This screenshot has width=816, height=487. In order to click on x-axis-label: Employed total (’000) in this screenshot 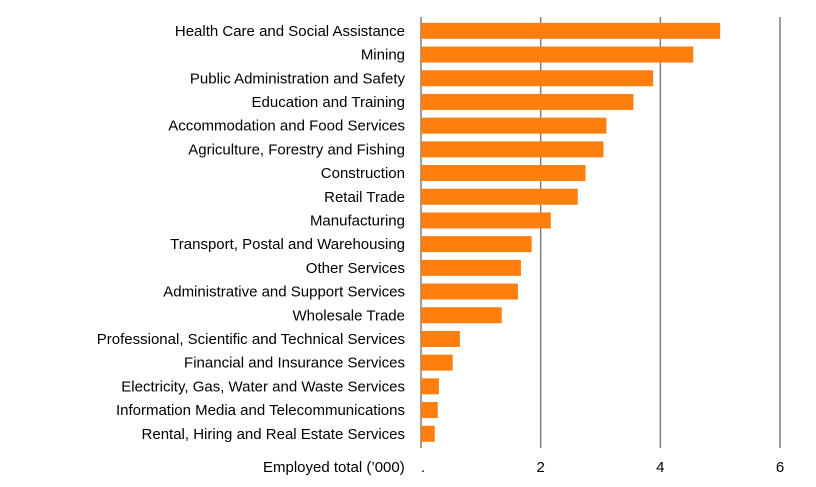, I will do `click(334, 467)`.